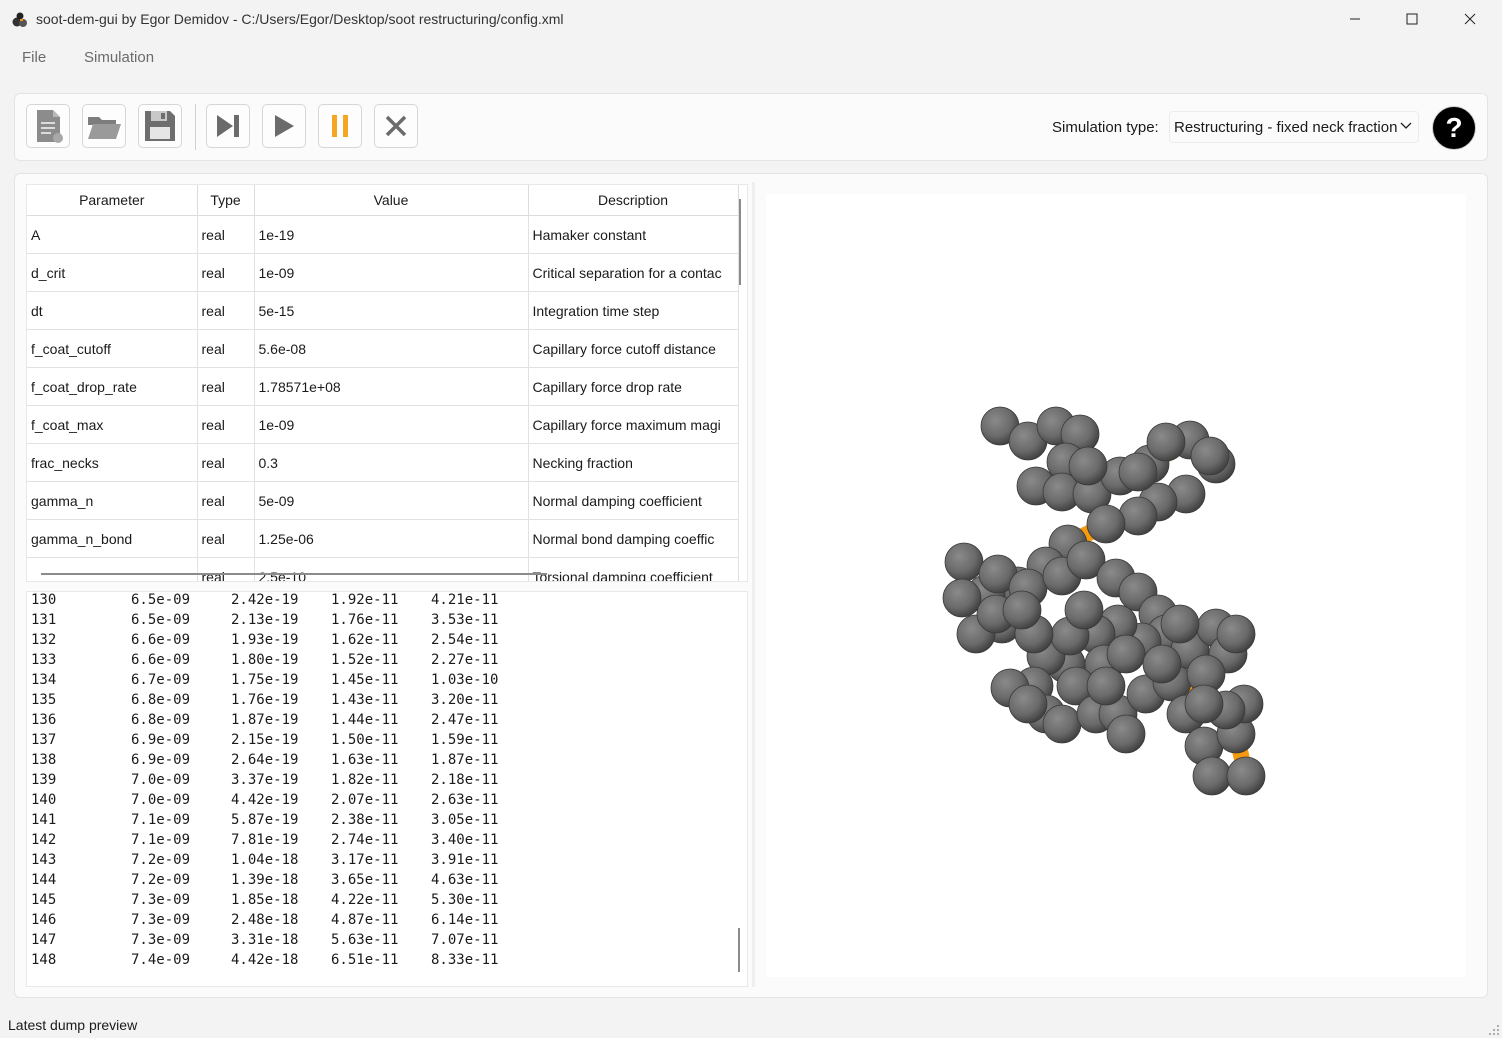 The width and height of the screenshot is (1502, 1038). What do you see at coordinates (265, 880) in the screenshot?
I see `log-cell: 1.39e-18` at bounding box center [265, 880].